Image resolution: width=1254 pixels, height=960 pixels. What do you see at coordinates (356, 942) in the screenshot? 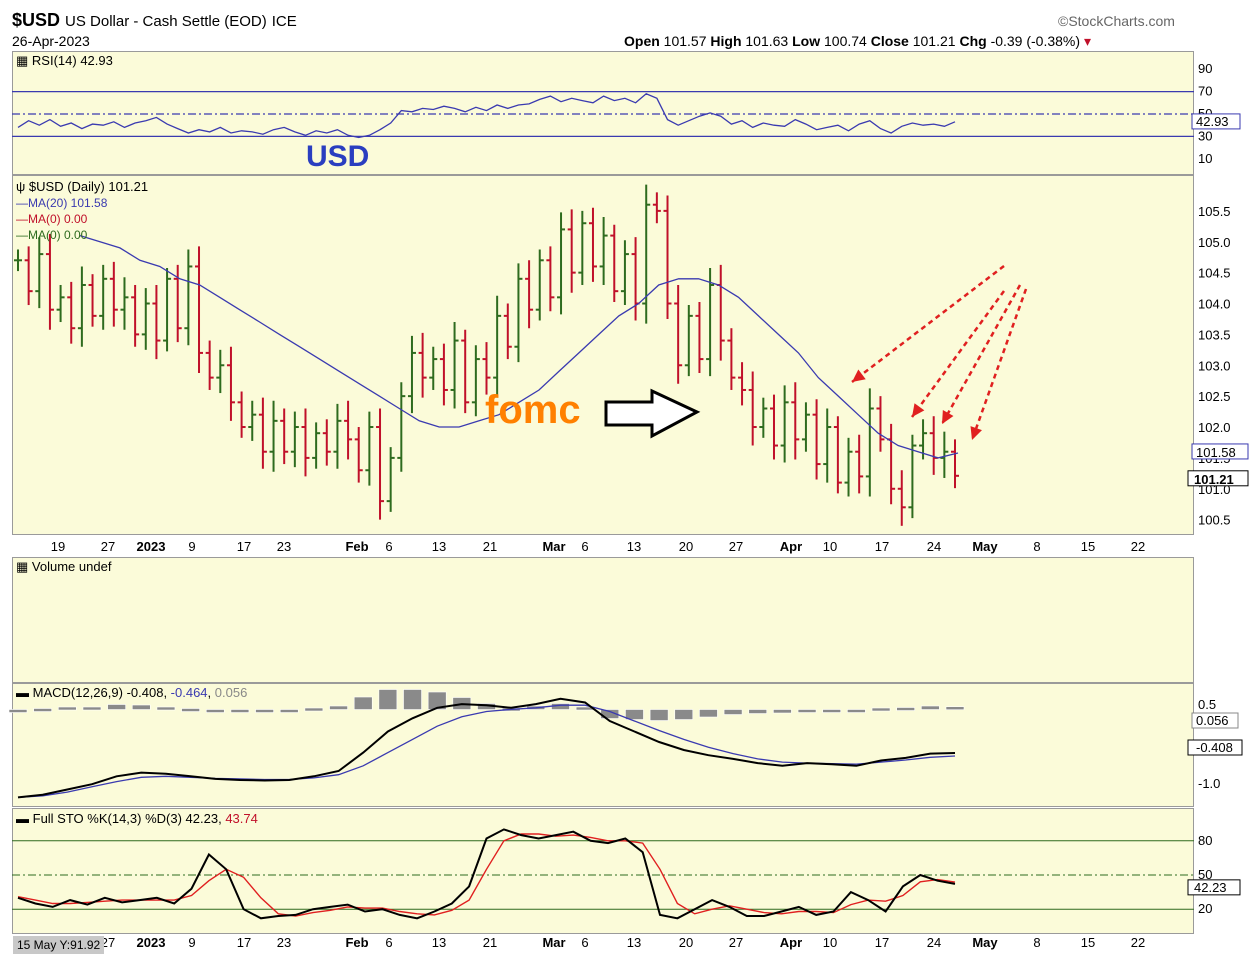
I see `x-tick-label-bottom: Feb` at bounding box center [356, 942].